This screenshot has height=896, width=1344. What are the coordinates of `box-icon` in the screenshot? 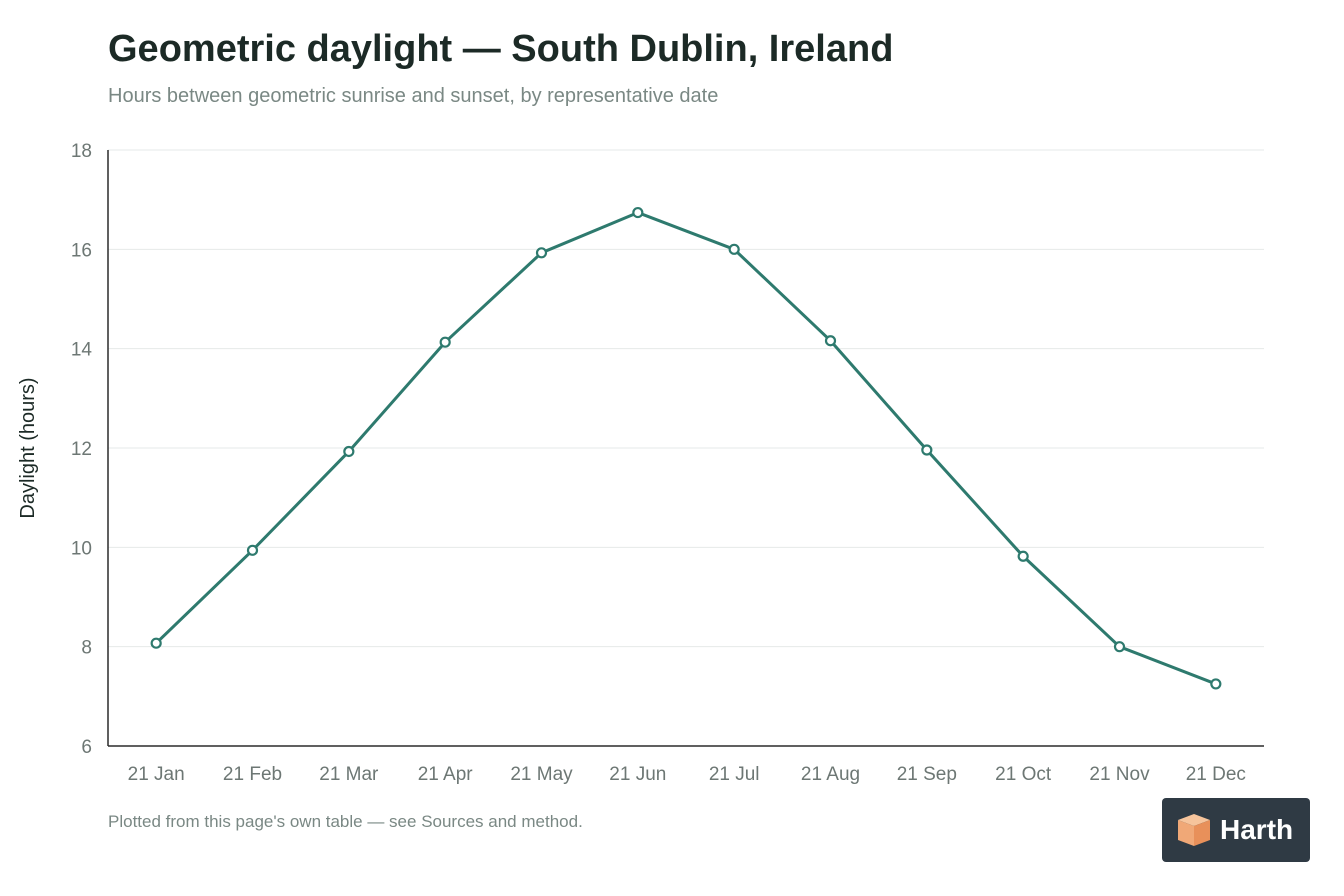 It's located at (1194, 830).